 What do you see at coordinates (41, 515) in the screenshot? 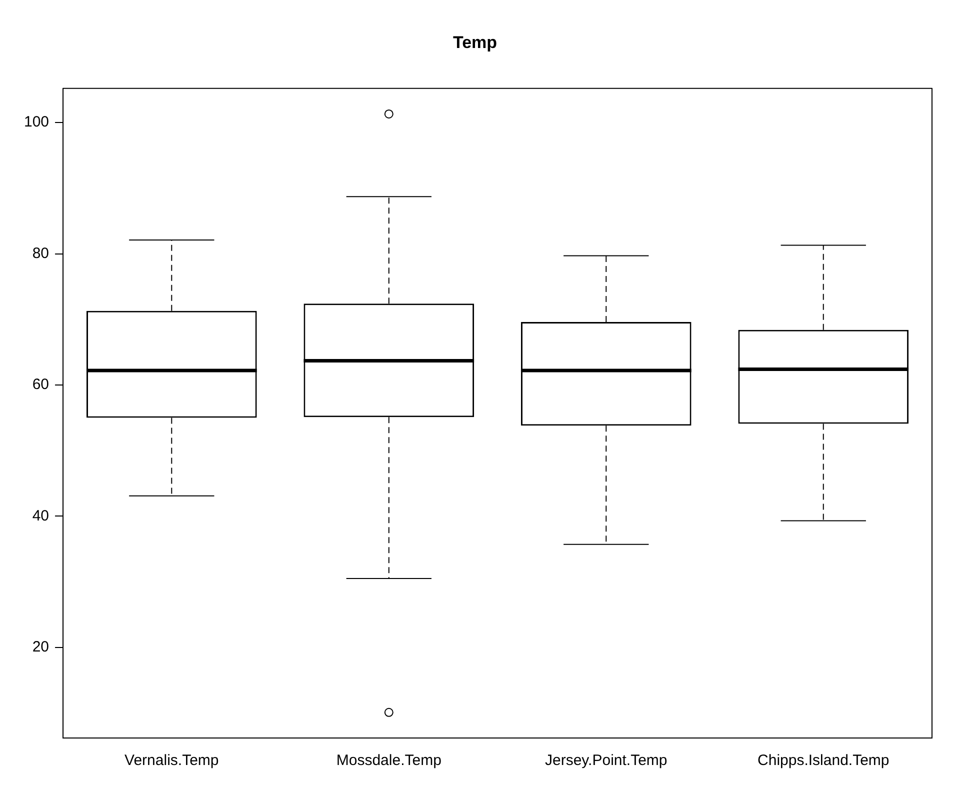
I see `y-tick-label: 40` at bounding box center [41, 515].